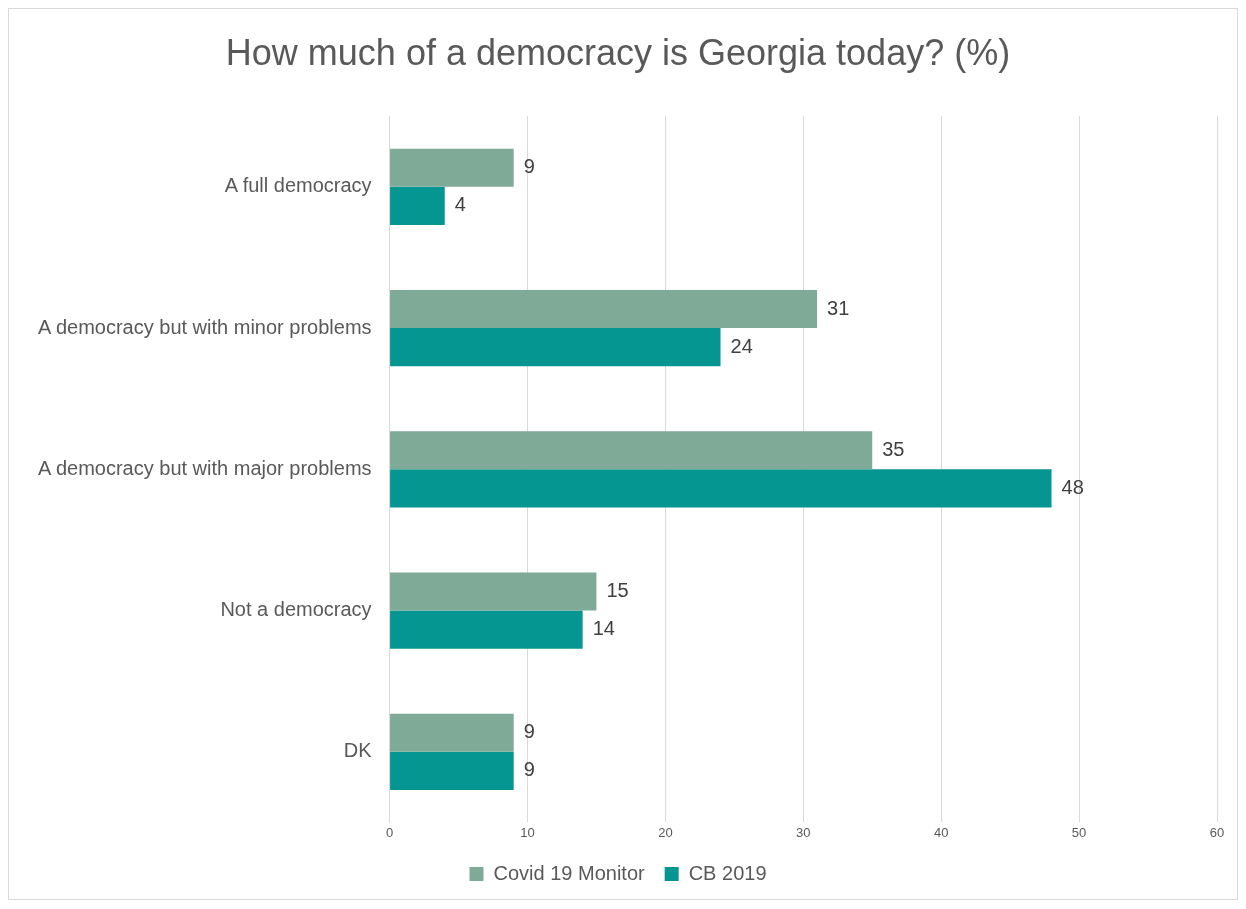 Image resolution: width=1246 pixels, height=909 pixels. Describe the element at coordinates (838, 307) in the screenshot. I see `data-label: 31` at that location.